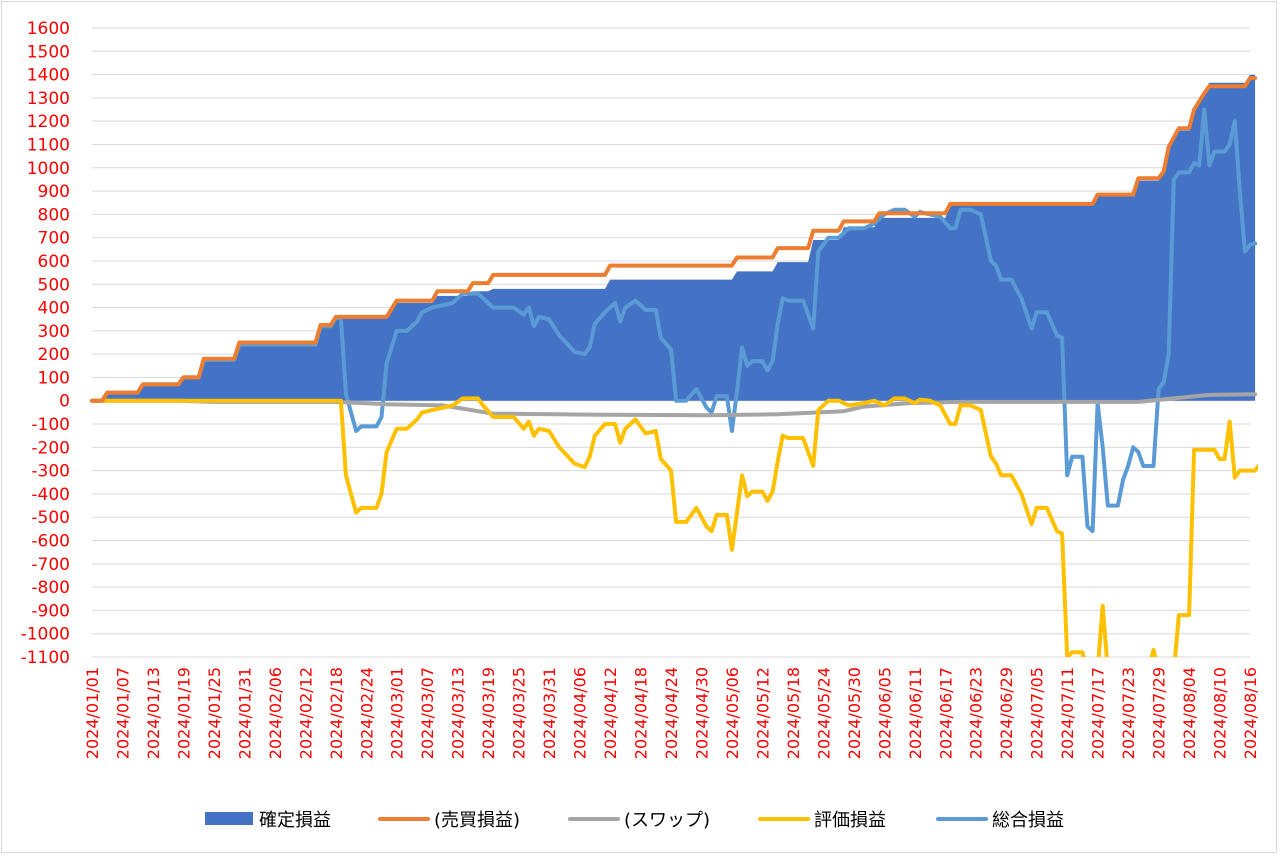  I want to click on y-tick-label: 500, so click(54, 285).